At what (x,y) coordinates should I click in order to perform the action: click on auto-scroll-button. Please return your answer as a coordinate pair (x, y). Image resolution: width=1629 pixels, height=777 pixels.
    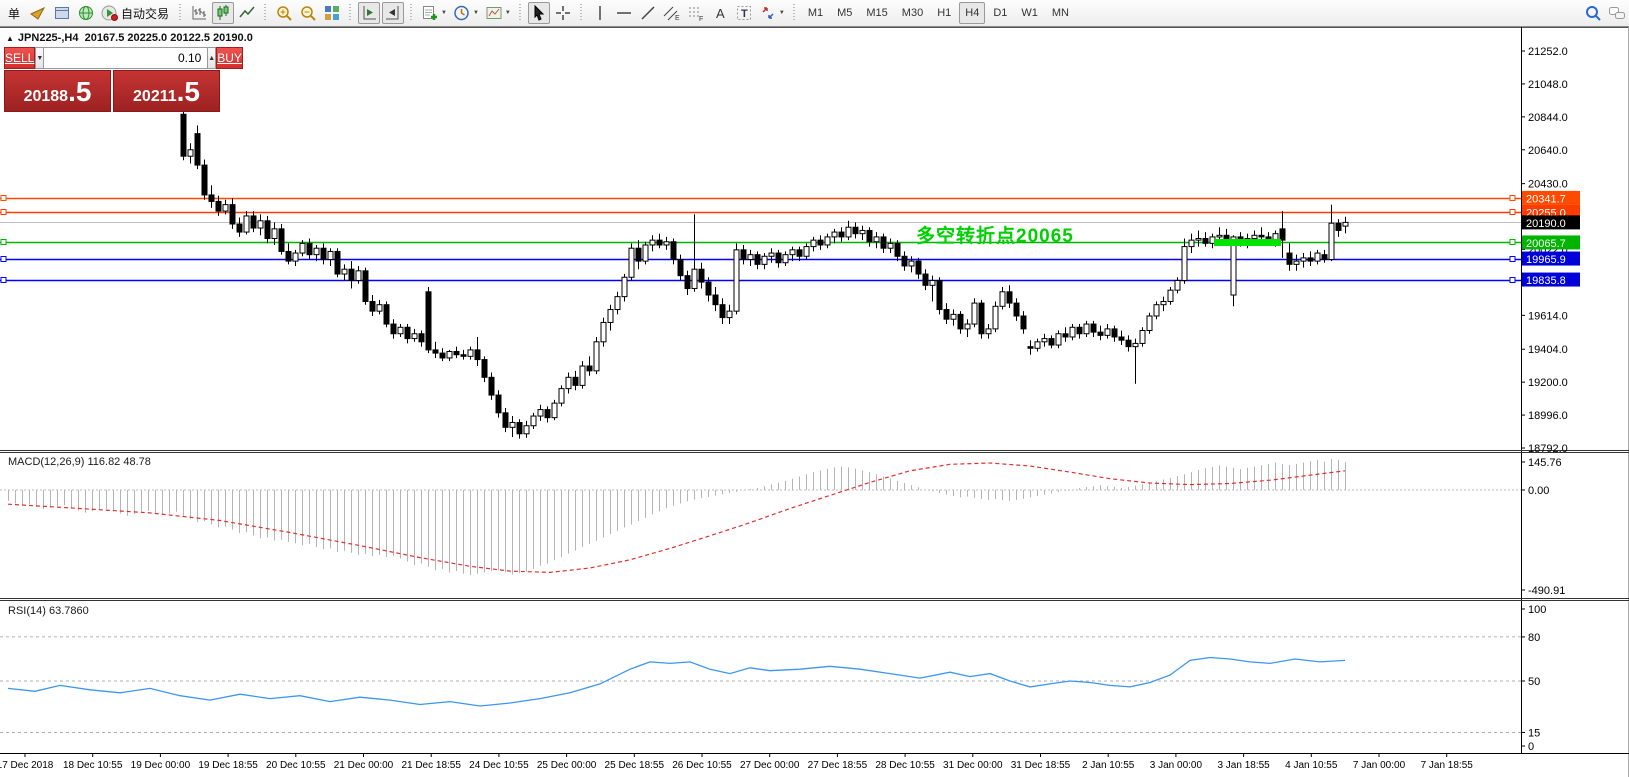
    Looking at the image, I should click on (369, 13).